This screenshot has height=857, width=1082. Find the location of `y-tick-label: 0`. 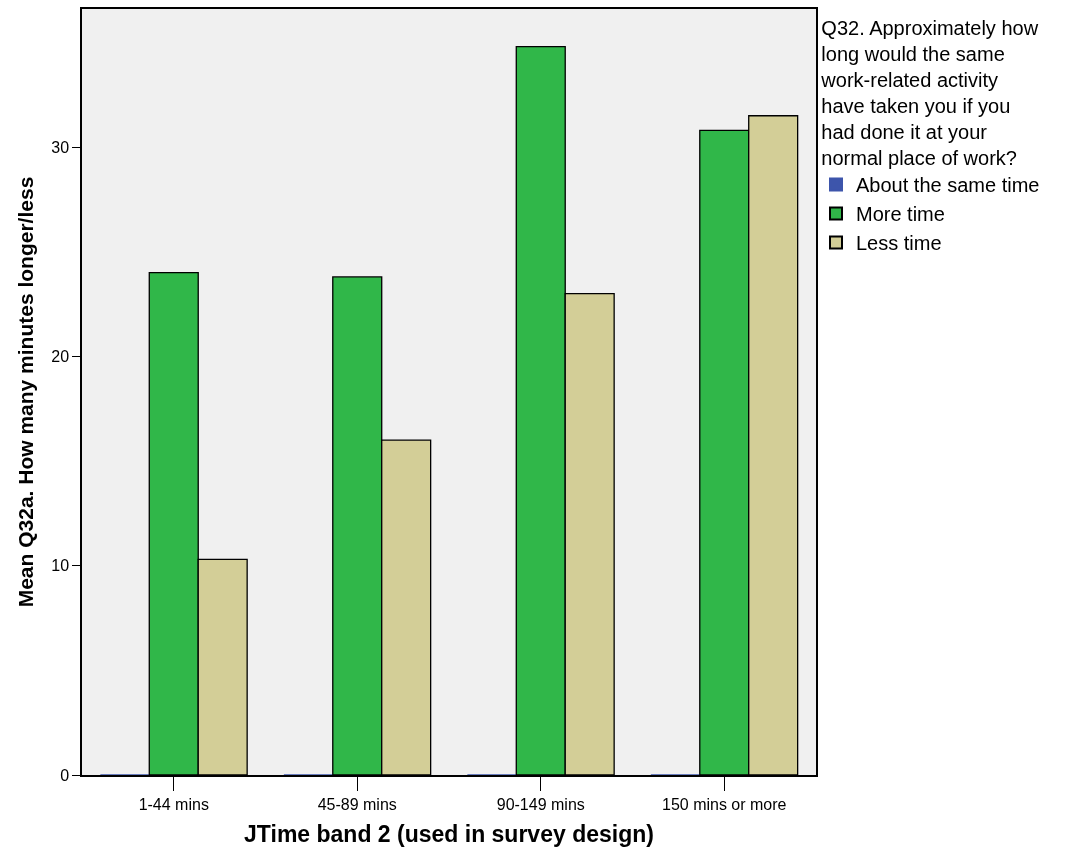

y-tick-label: 0 is located at coordinates (65, 775).